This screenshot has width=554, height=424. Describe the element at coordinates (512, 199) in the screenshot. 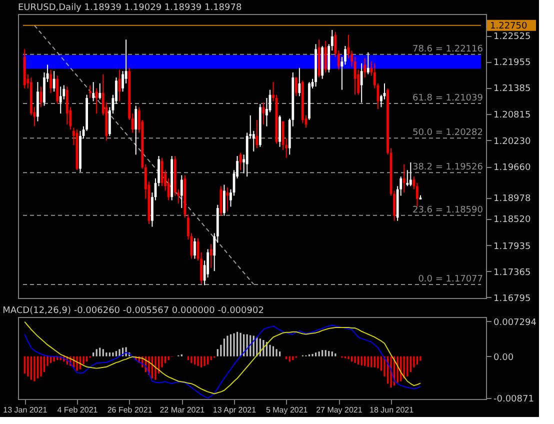

I see `y-tick-label: 1.18978` at that location.